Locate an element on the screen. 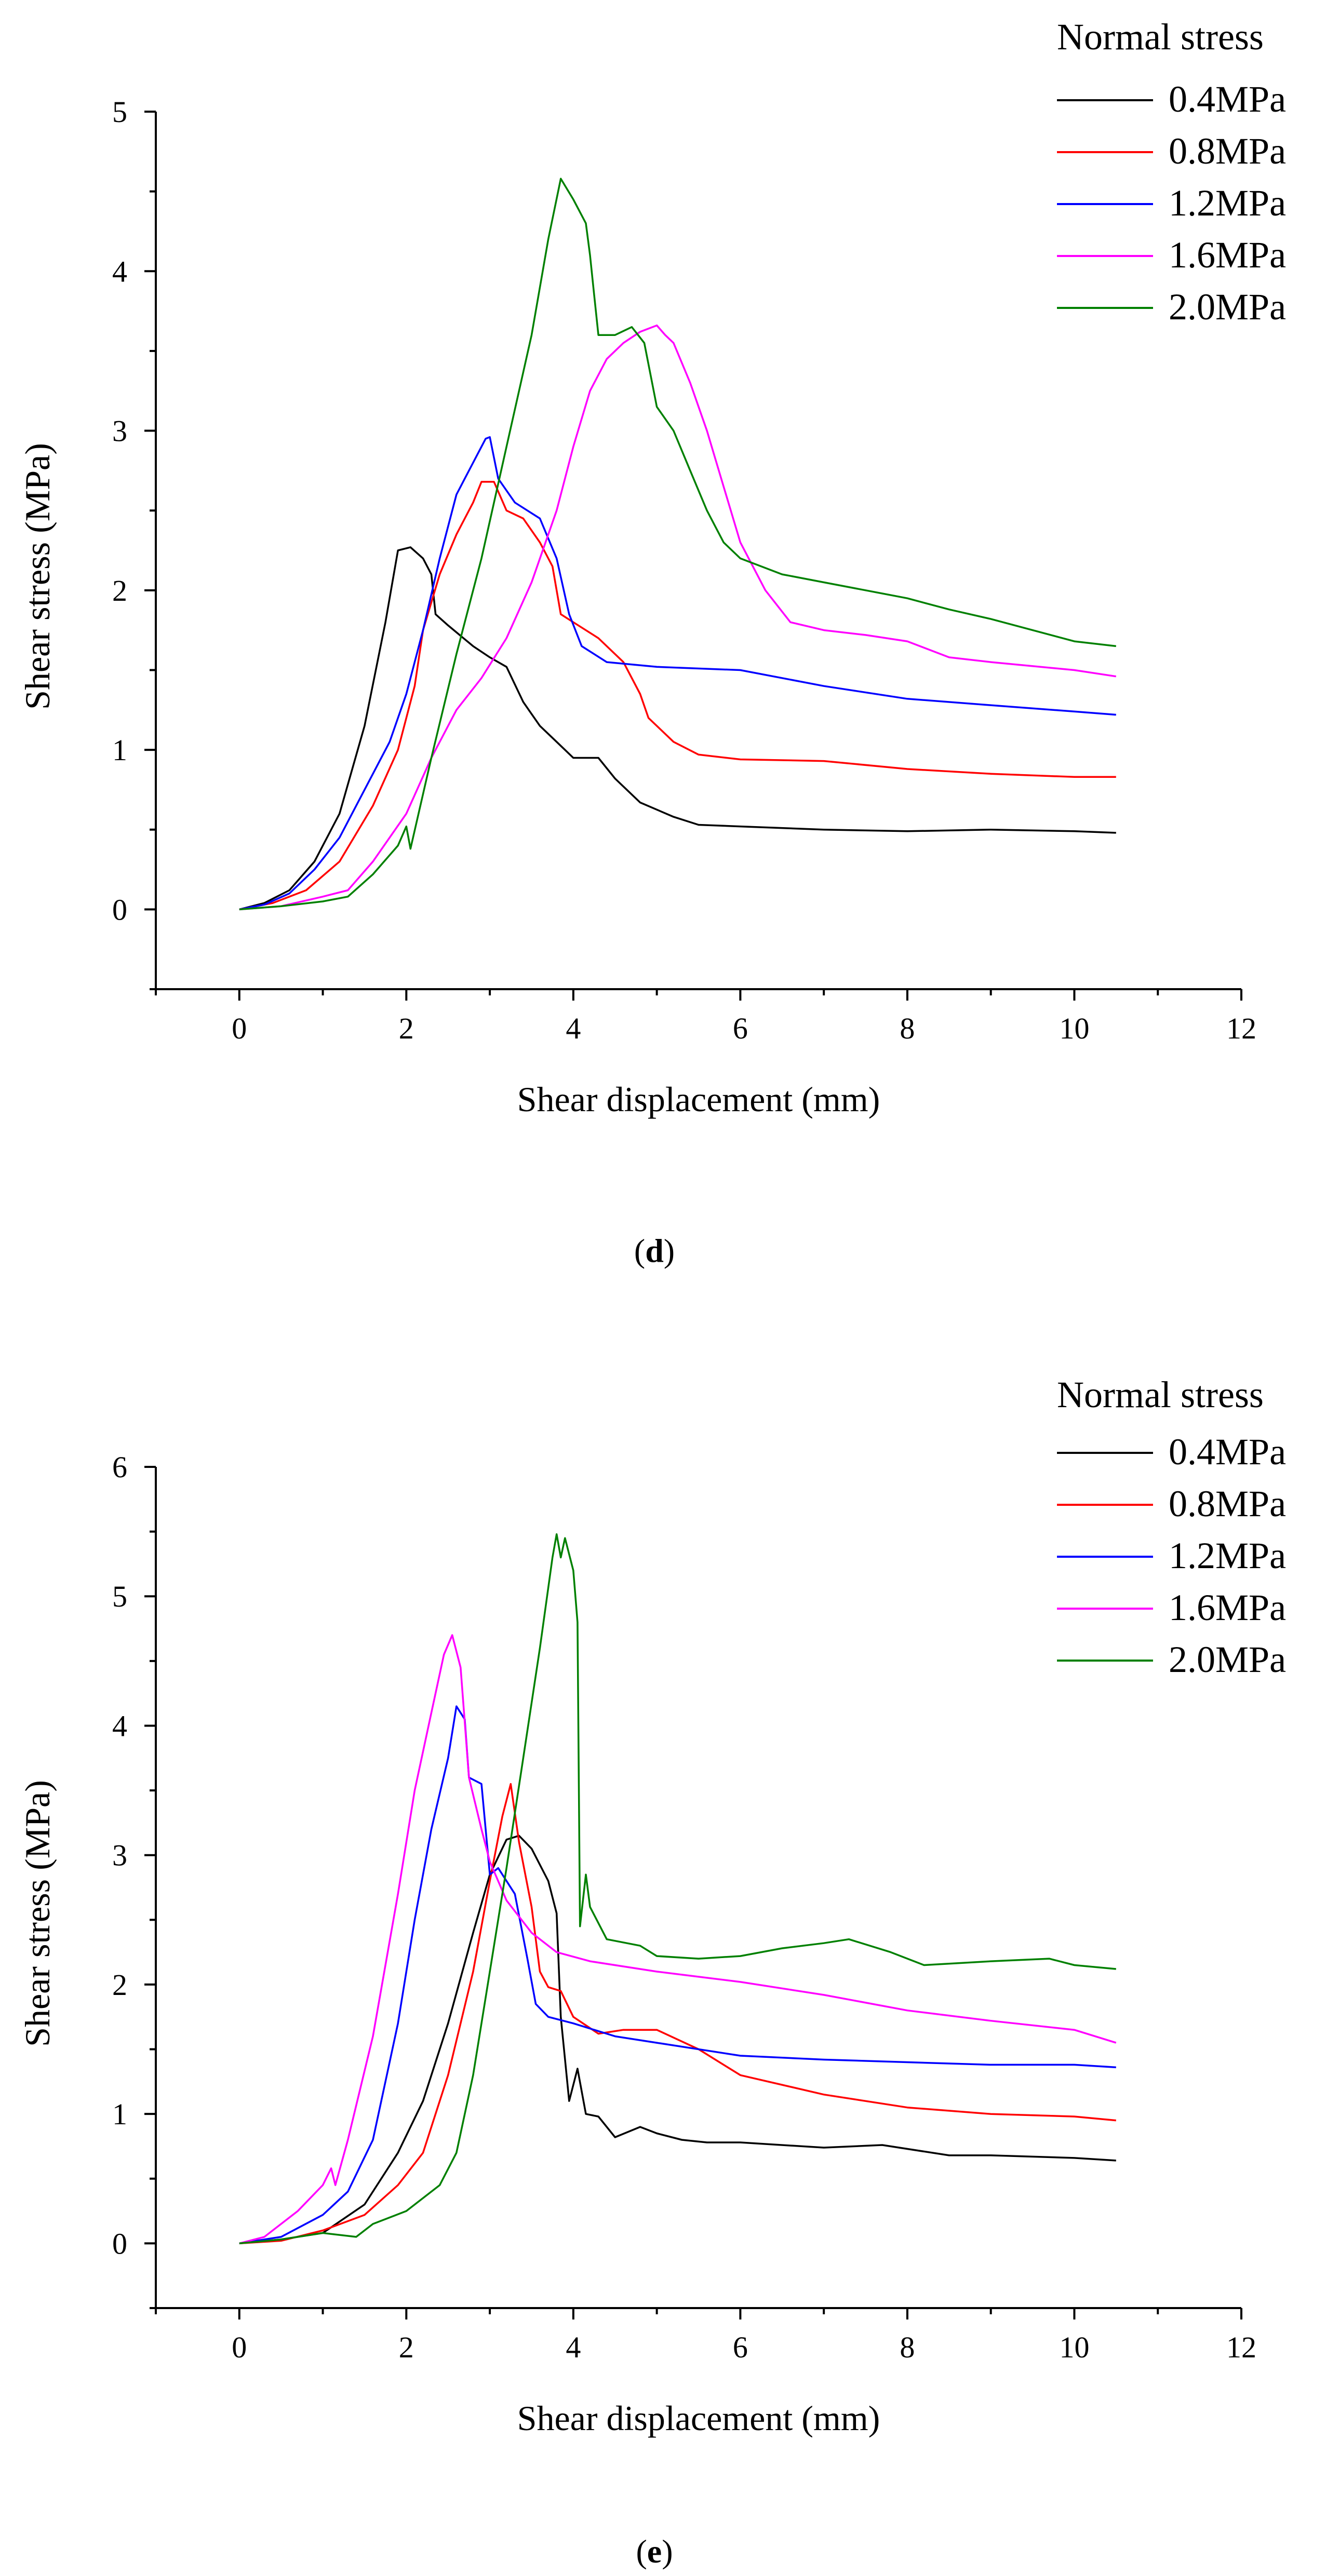 This screenshot has height=2576, width=1326. series-line-1.2MPa is located at coordinates (677, 673).